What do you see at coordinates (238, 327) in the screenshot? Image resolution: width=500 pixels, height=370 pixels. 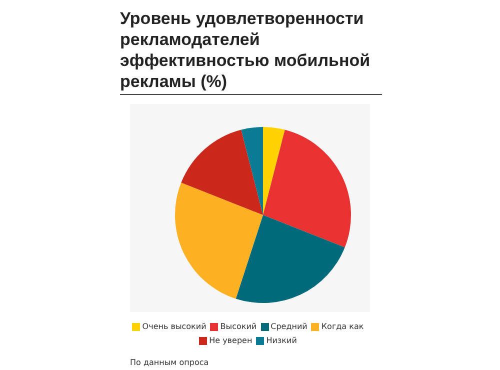 I see `legend-label: Высокий` at bounding box center [238, 327].